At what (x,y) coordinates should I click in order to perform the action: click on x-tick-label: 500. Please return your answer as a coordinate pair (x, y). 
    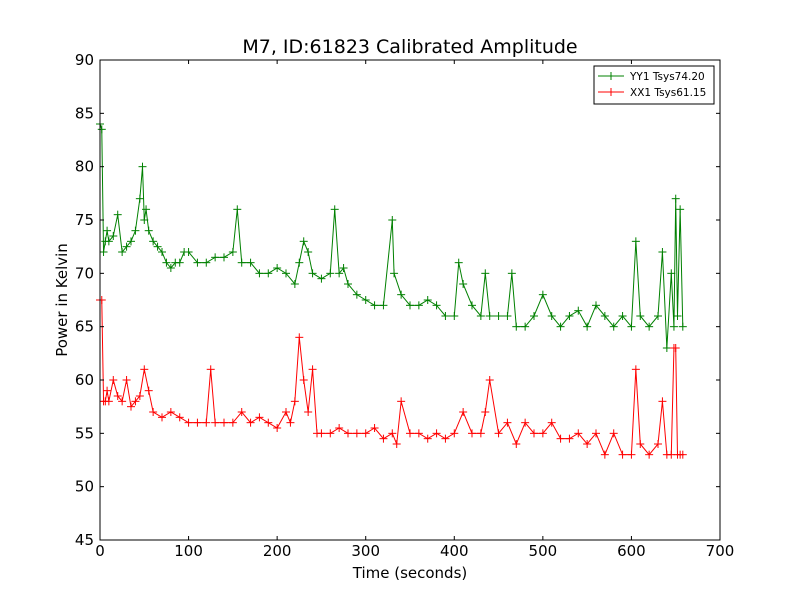
    Looking at the image, I should click on (543, 551).